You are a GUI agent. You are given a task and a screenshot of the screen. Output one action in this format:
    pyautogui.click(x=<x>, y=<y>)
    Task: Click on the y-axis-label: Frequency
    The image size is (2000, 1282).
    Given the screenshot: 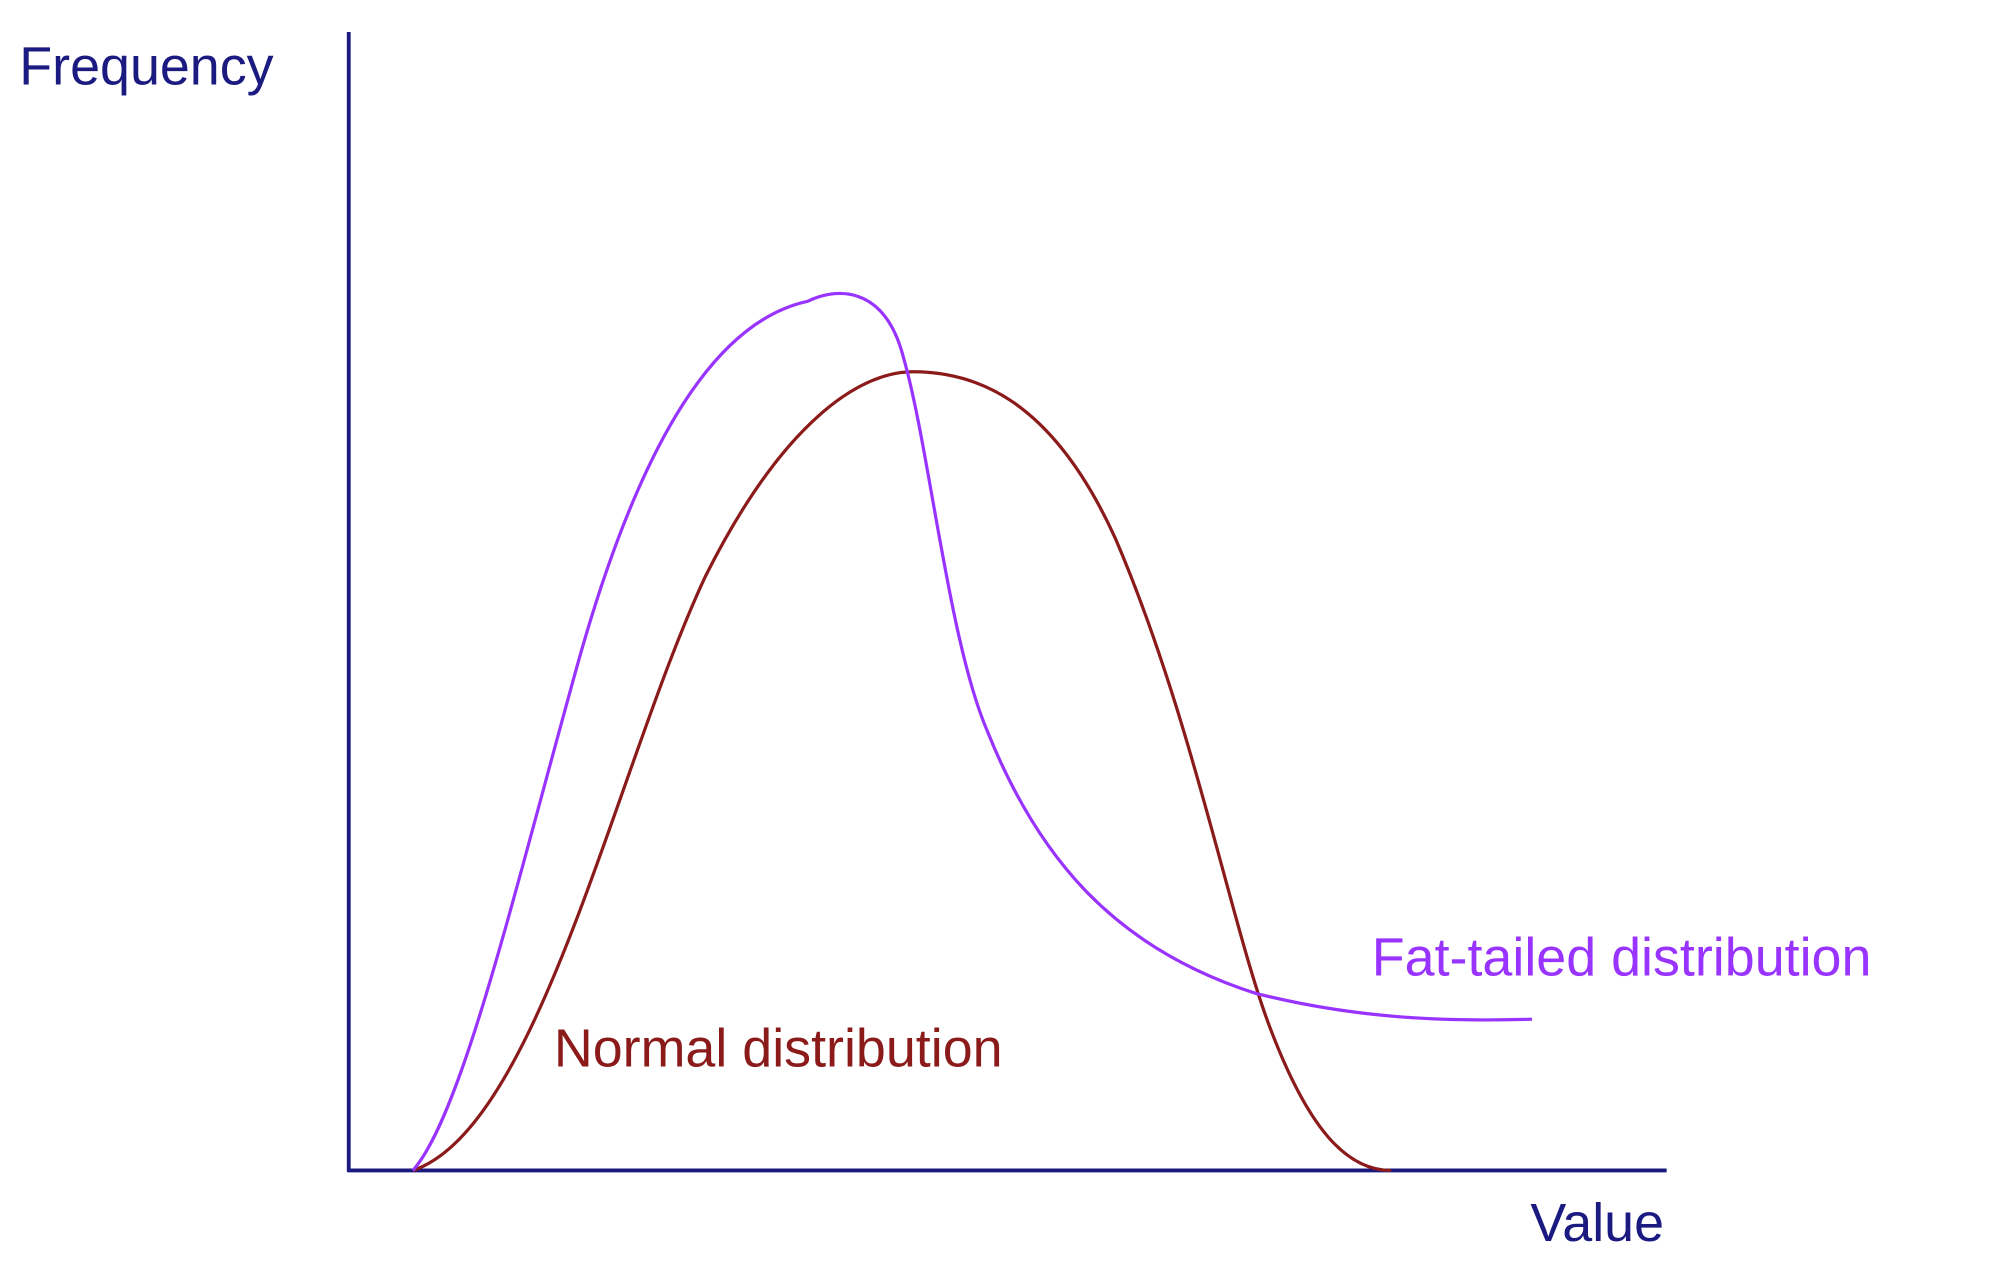 What is the action you would take?
    pyautogui.click(x=146, y=67)
    